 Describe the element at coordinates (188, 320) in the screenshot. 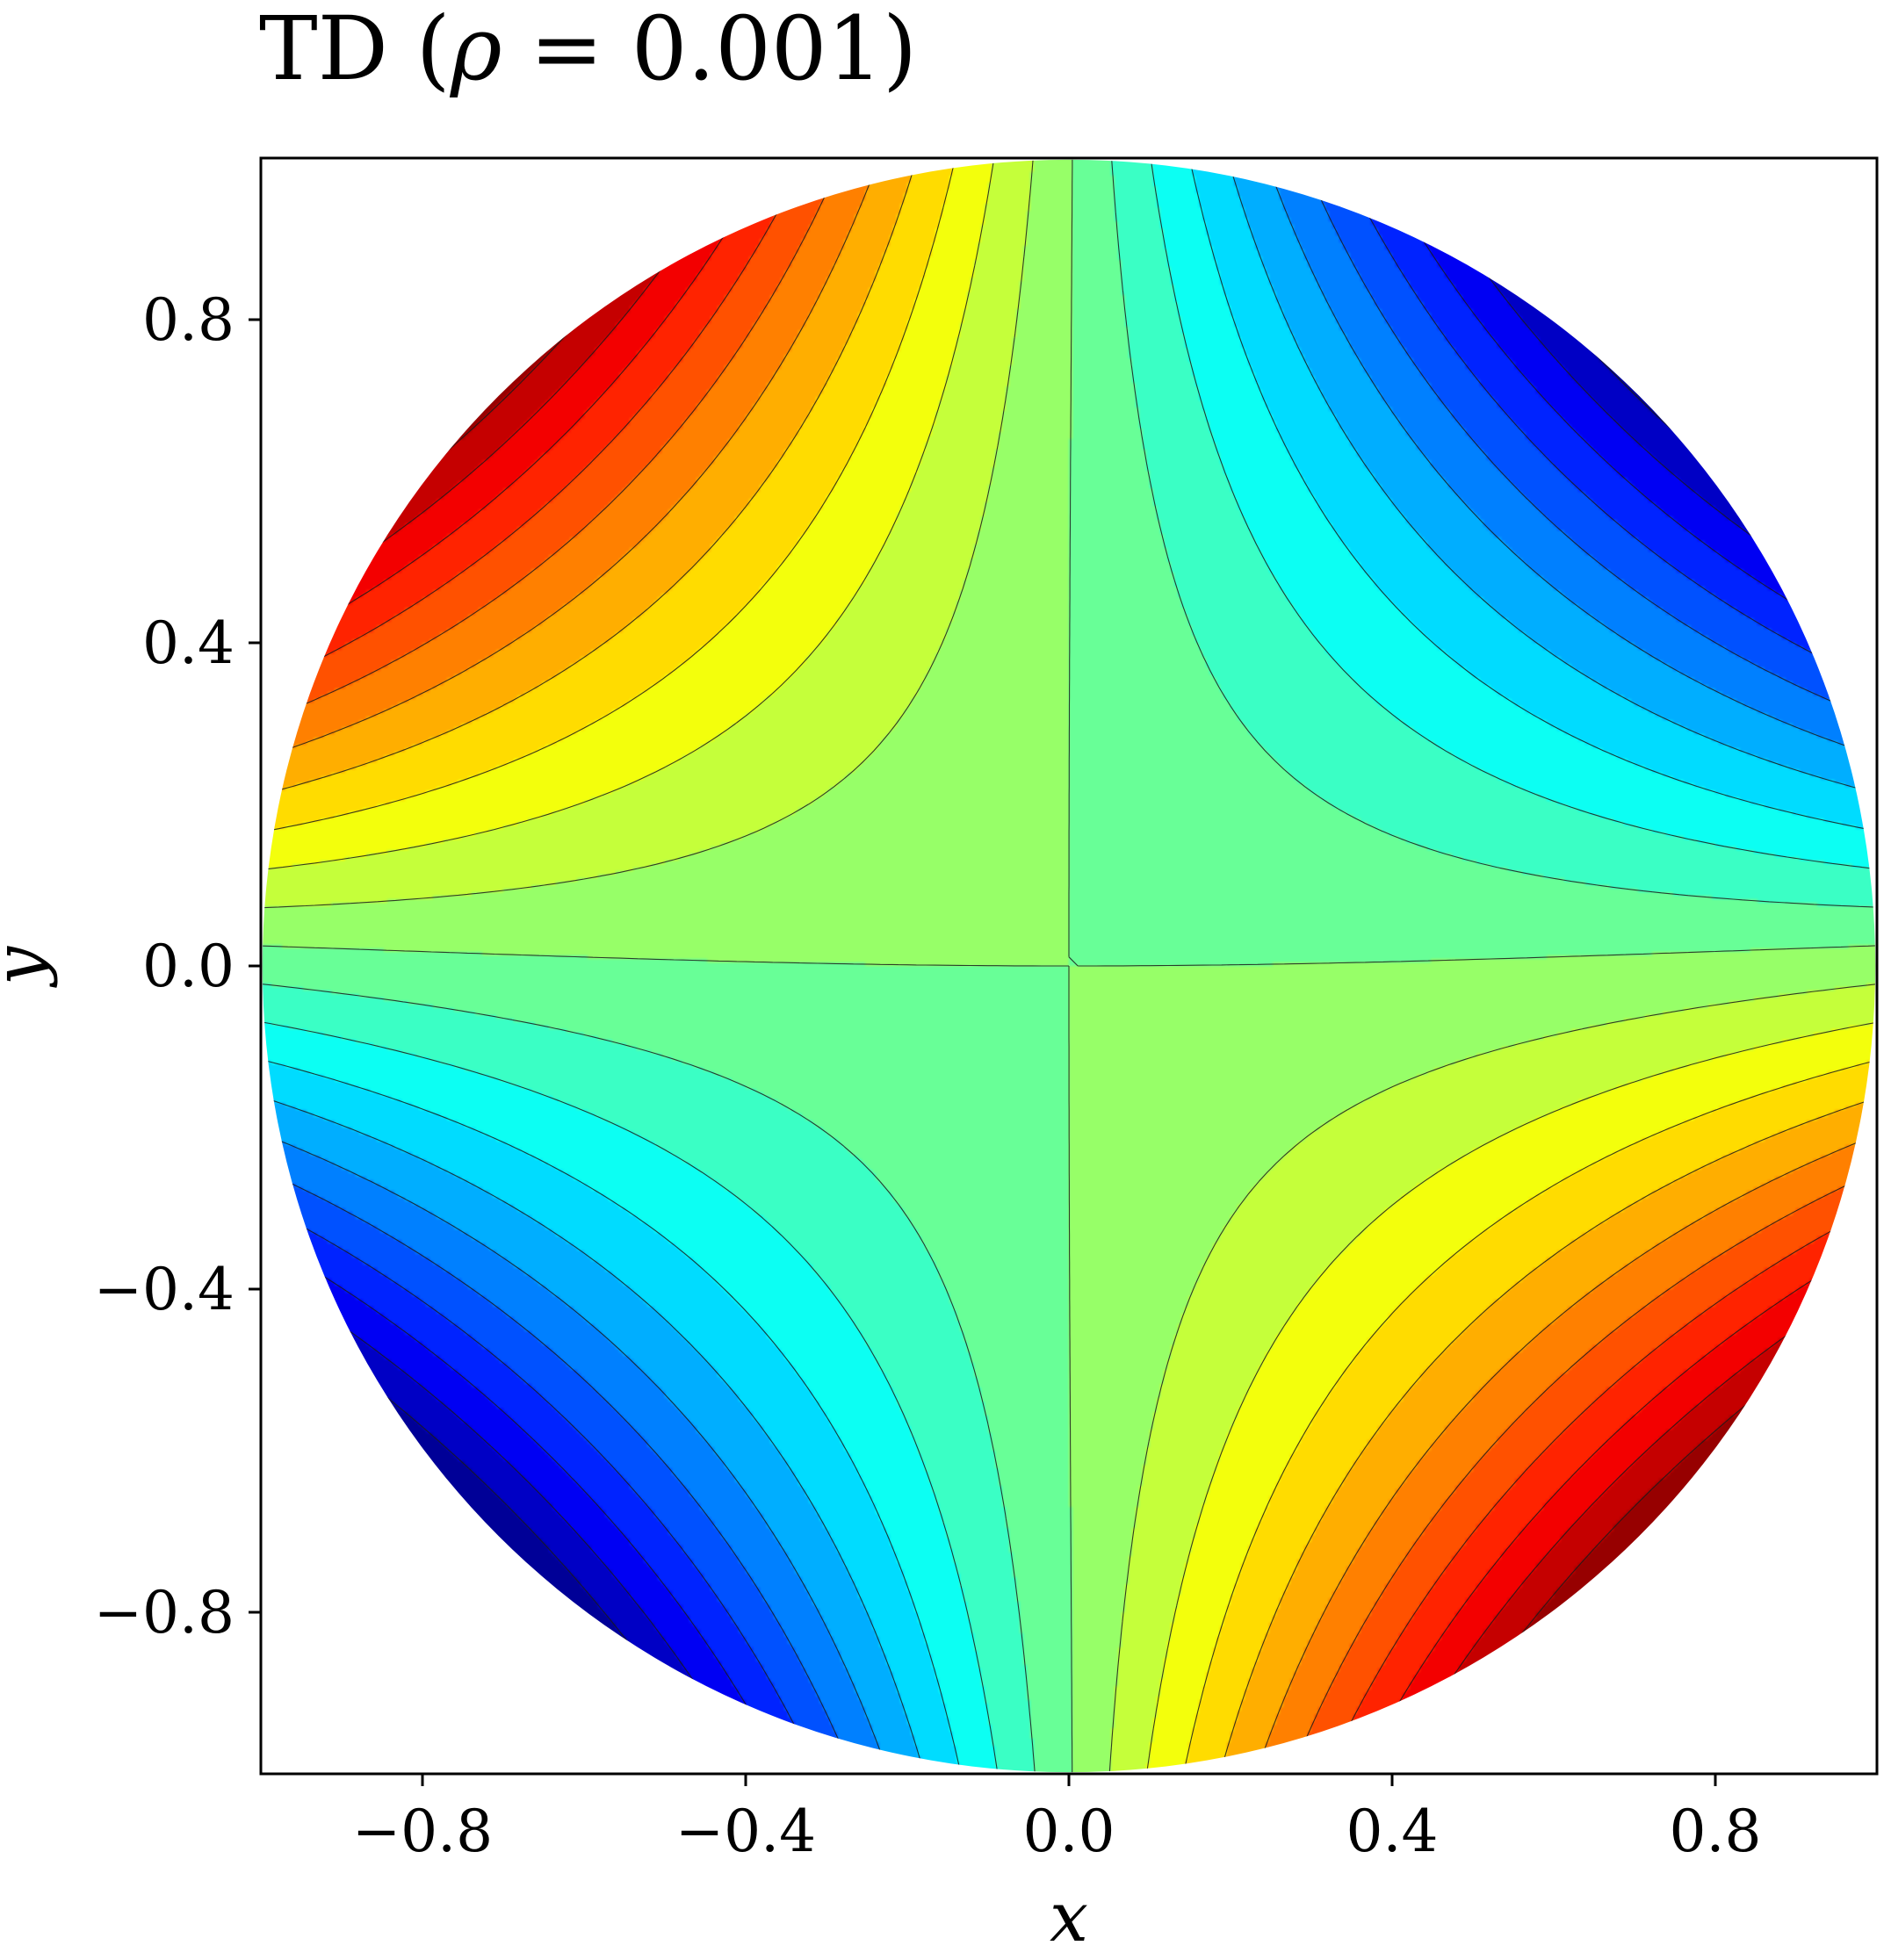

I see `y-tick-label: 0.8` at that location.